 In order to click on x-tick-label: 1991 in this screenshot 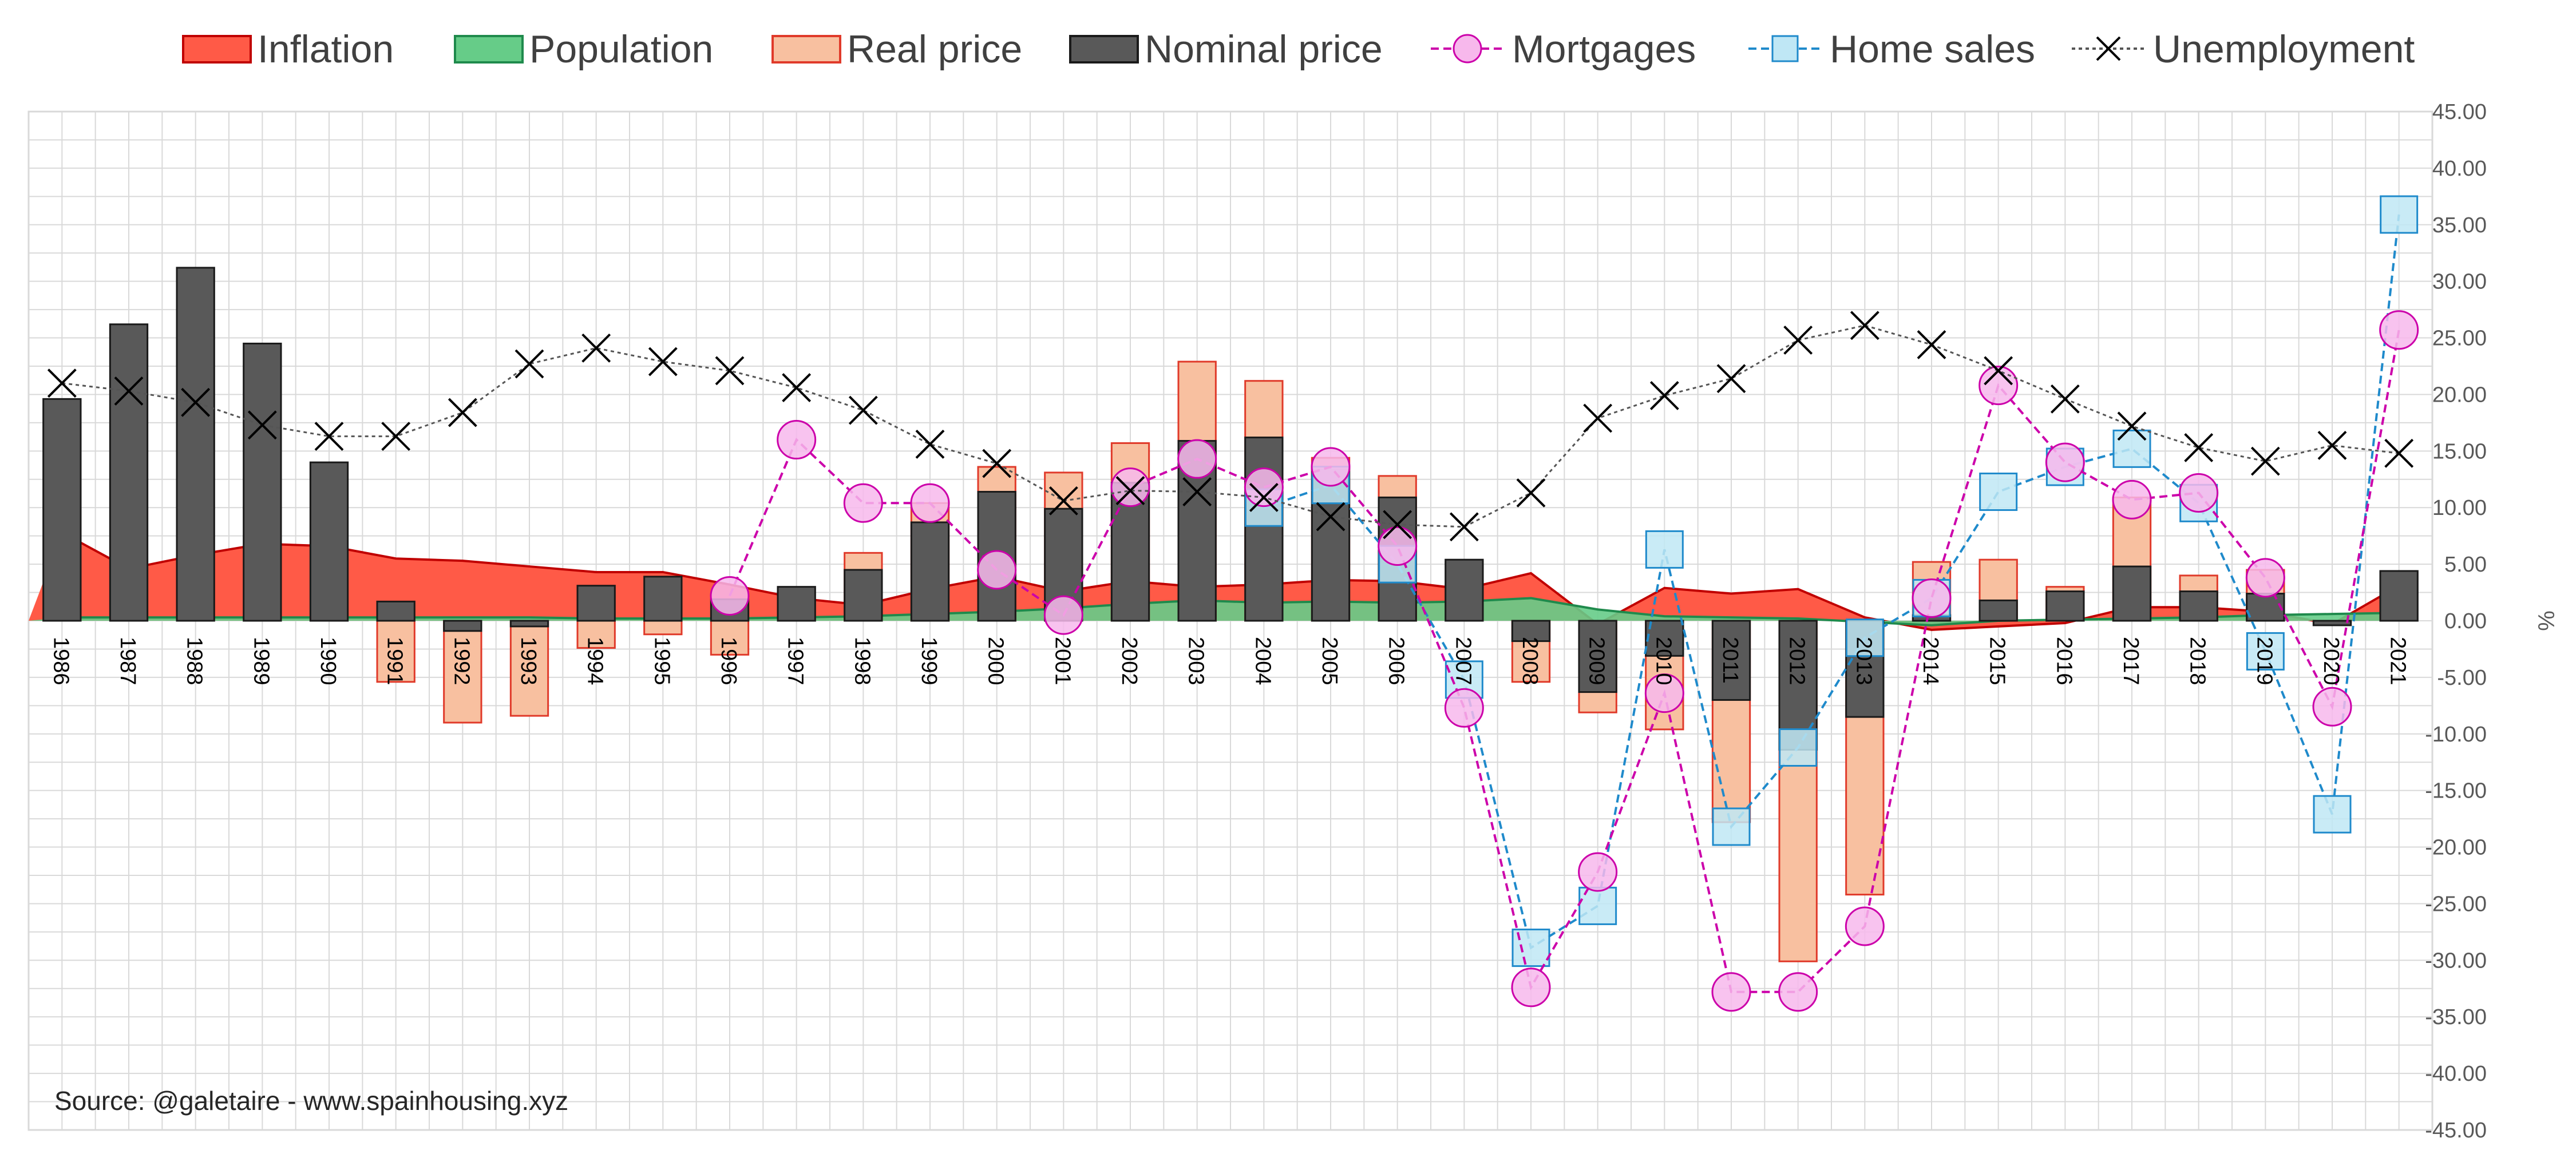, I will do `click(395, 661)`.